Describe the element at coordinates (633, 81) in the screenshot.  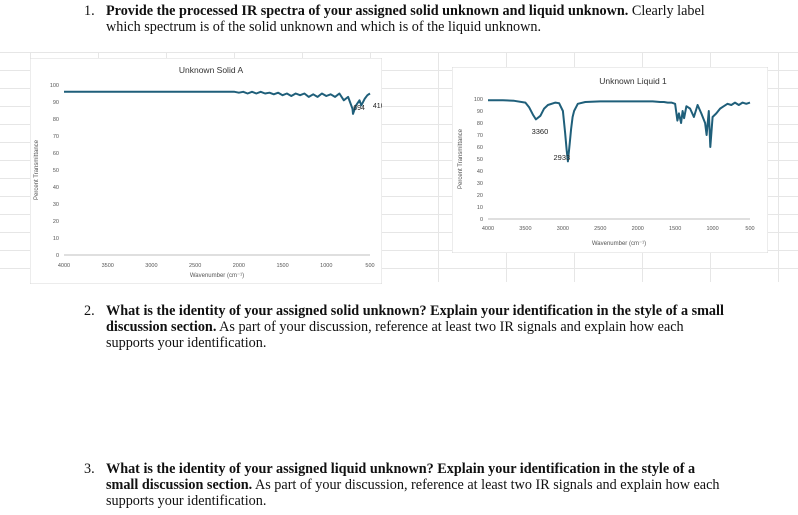
I see `chart-title: Unknown Liquid 1` at that location.